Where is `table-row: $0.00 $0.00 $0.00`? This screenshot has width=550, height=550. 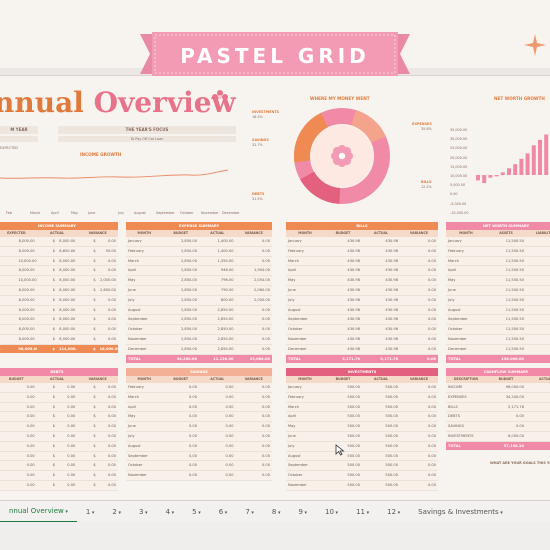 table-row: $0.00 $0.00 $0.00 is located at coordinates (59, 417).